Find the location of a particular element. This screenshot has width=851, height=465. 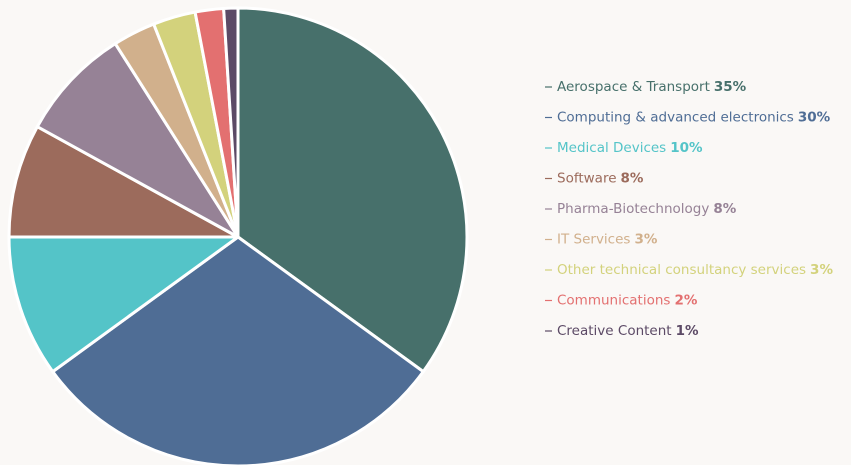

legend-label: Communications is located at coordinates (613, 301).